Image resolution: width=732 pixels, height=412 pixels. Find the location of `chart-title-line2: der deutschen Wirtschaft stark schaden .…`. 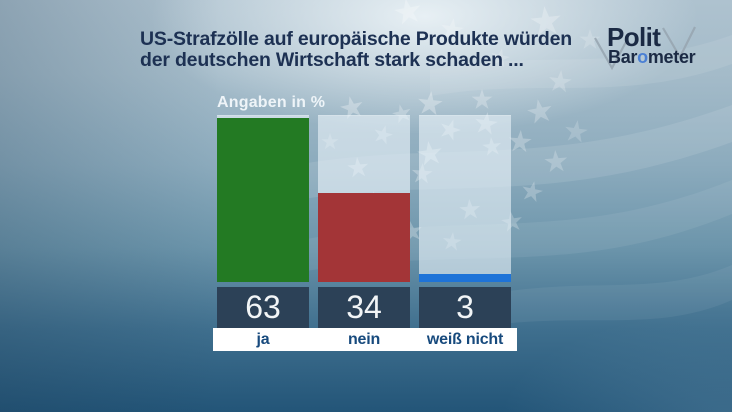

chart-title-line2: der deutschen Wirtschaft stark schaden .… is located at coordinates (332, 60).